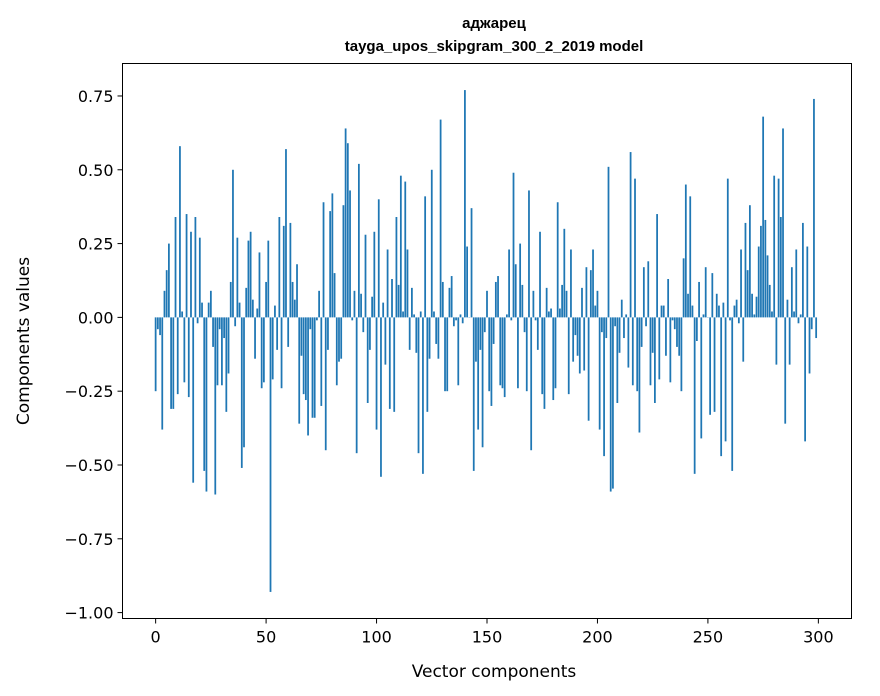 Image resolution: width=880 pixels, height=696 pixels. Describe the element at coordinates (96, 96) in the screenshot. I see `y-tick-label: 0.75` at that location.